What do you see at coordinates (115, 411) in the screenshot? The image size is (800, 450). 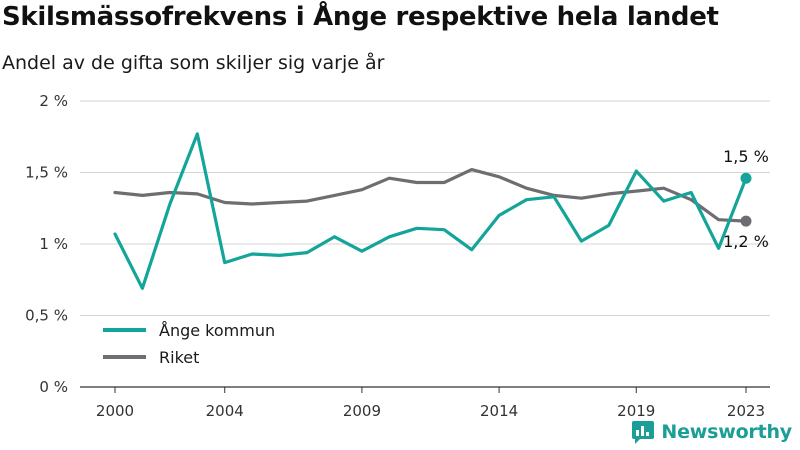 I see `x-tick-label: 2000` at bounding box center [115, 411].